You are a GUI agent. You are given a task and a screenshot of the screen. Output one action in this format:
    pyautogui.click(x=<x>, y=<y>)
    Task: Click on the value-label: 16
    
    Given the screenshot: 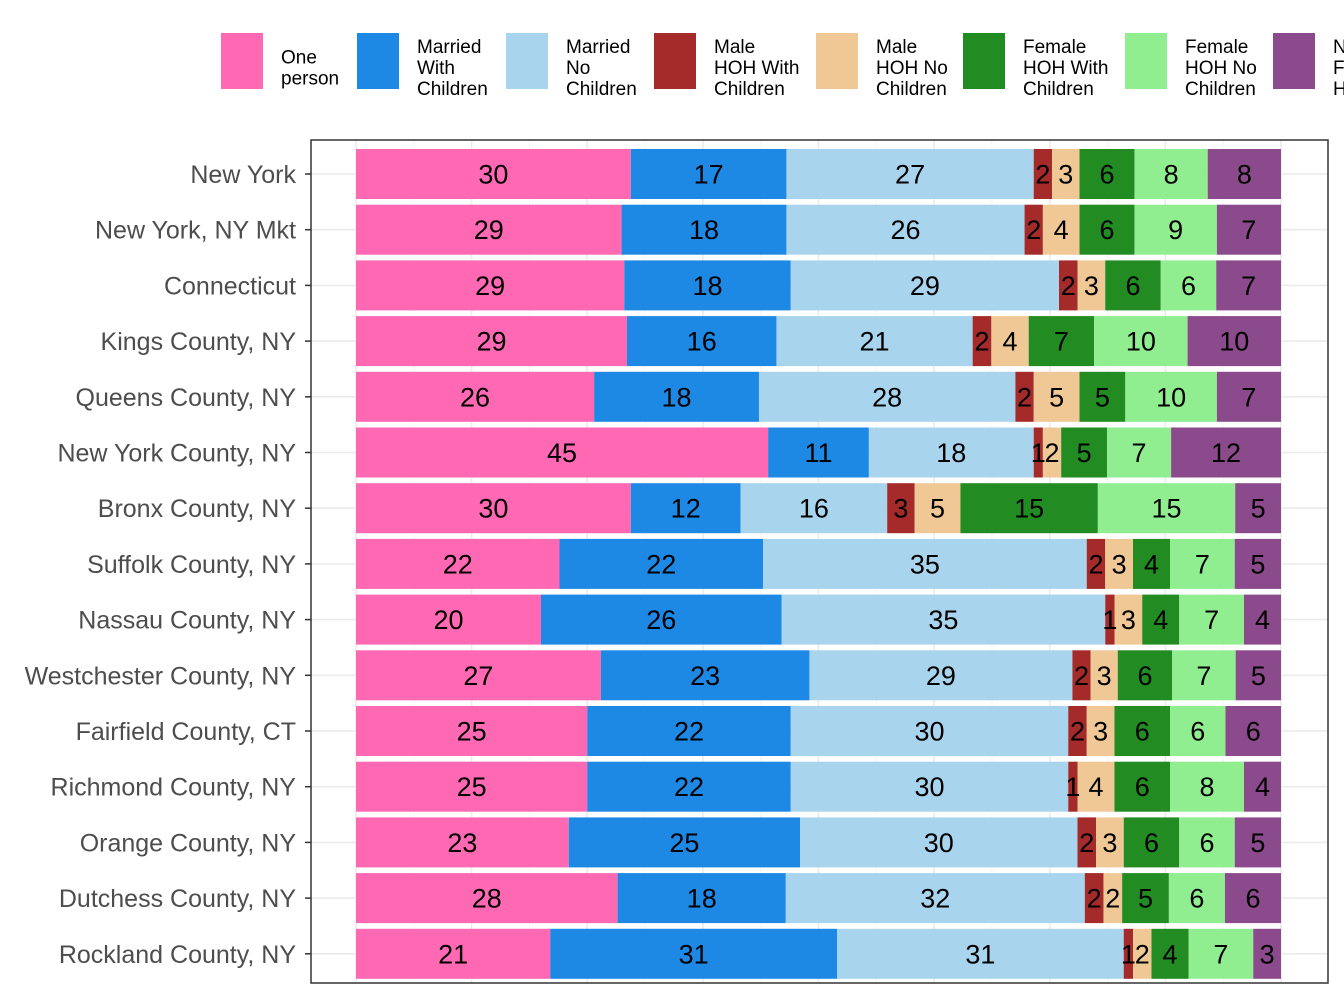 What is the action you would take?
    pyautogui.click(x=814, y=509)
    